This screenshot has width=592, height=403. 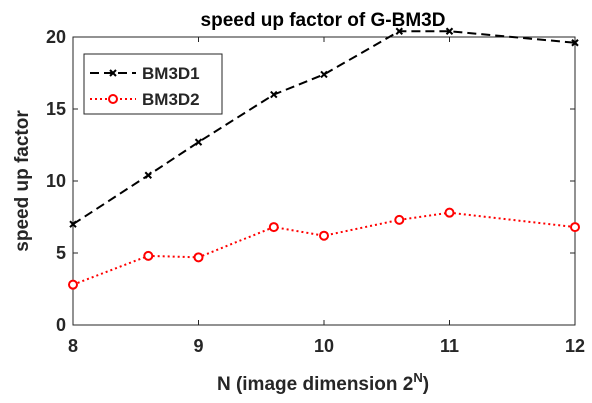 I want to click on x-tick-label: 11, so click(x=449, y=346).